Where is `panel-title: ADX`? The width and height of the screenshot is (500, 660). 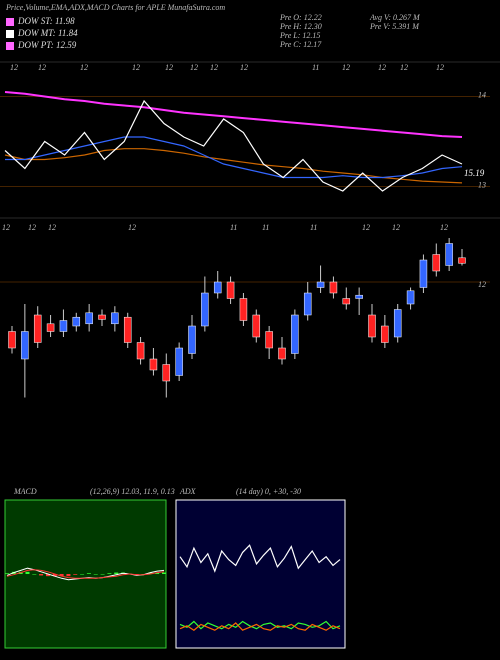
panel-title: ADX is located at coordinates (188, 491).